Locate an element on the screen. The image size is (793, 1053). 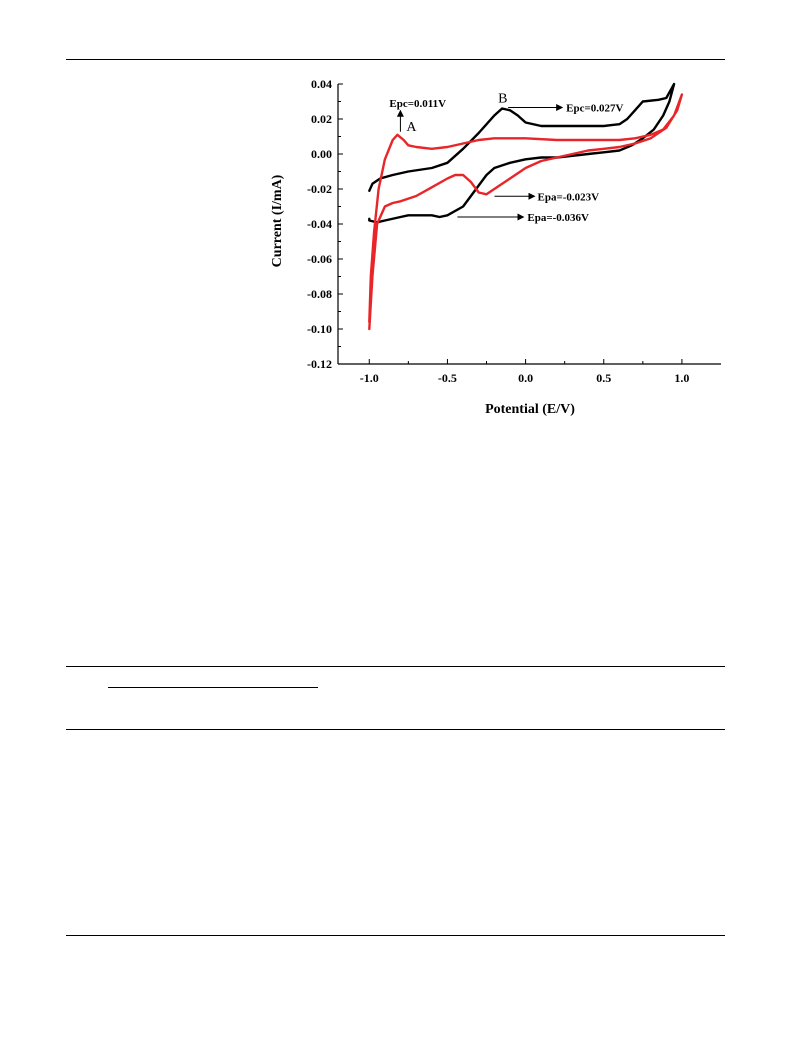
x-tick-label: -1.0 is located at coordinates (369, 378).